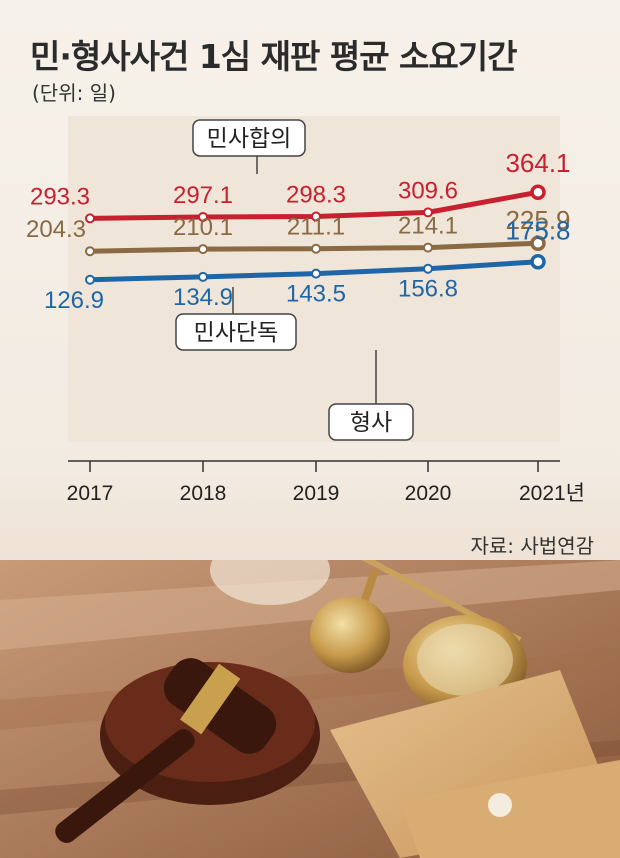  I want to click on data-label: 156.8, so click(428, 289).